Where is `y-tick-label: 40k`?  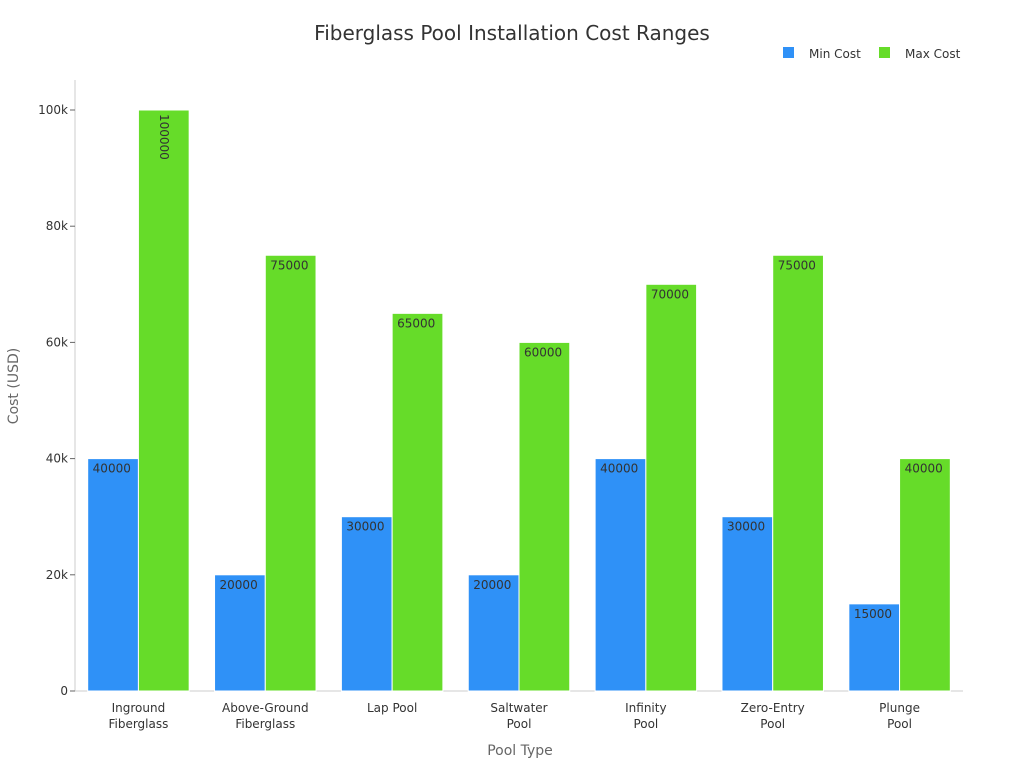 y-tick-label: 40k is located at coordinates (57, 459).